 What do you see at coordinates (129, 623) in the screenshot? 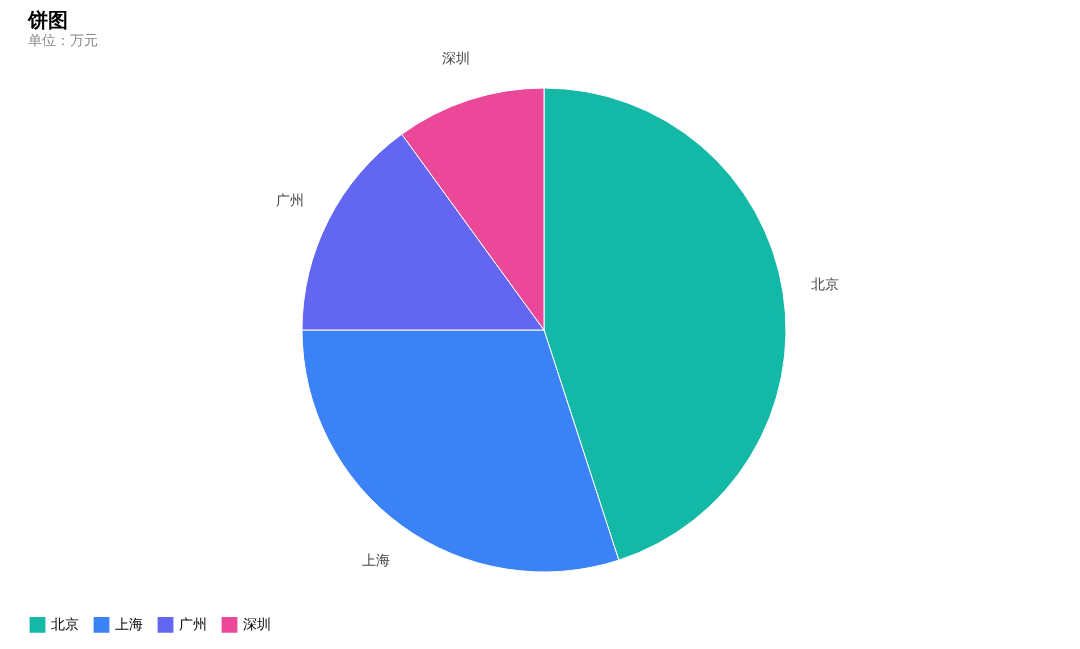
I see `legend-label: 上海` at bounding box center [129, 623].